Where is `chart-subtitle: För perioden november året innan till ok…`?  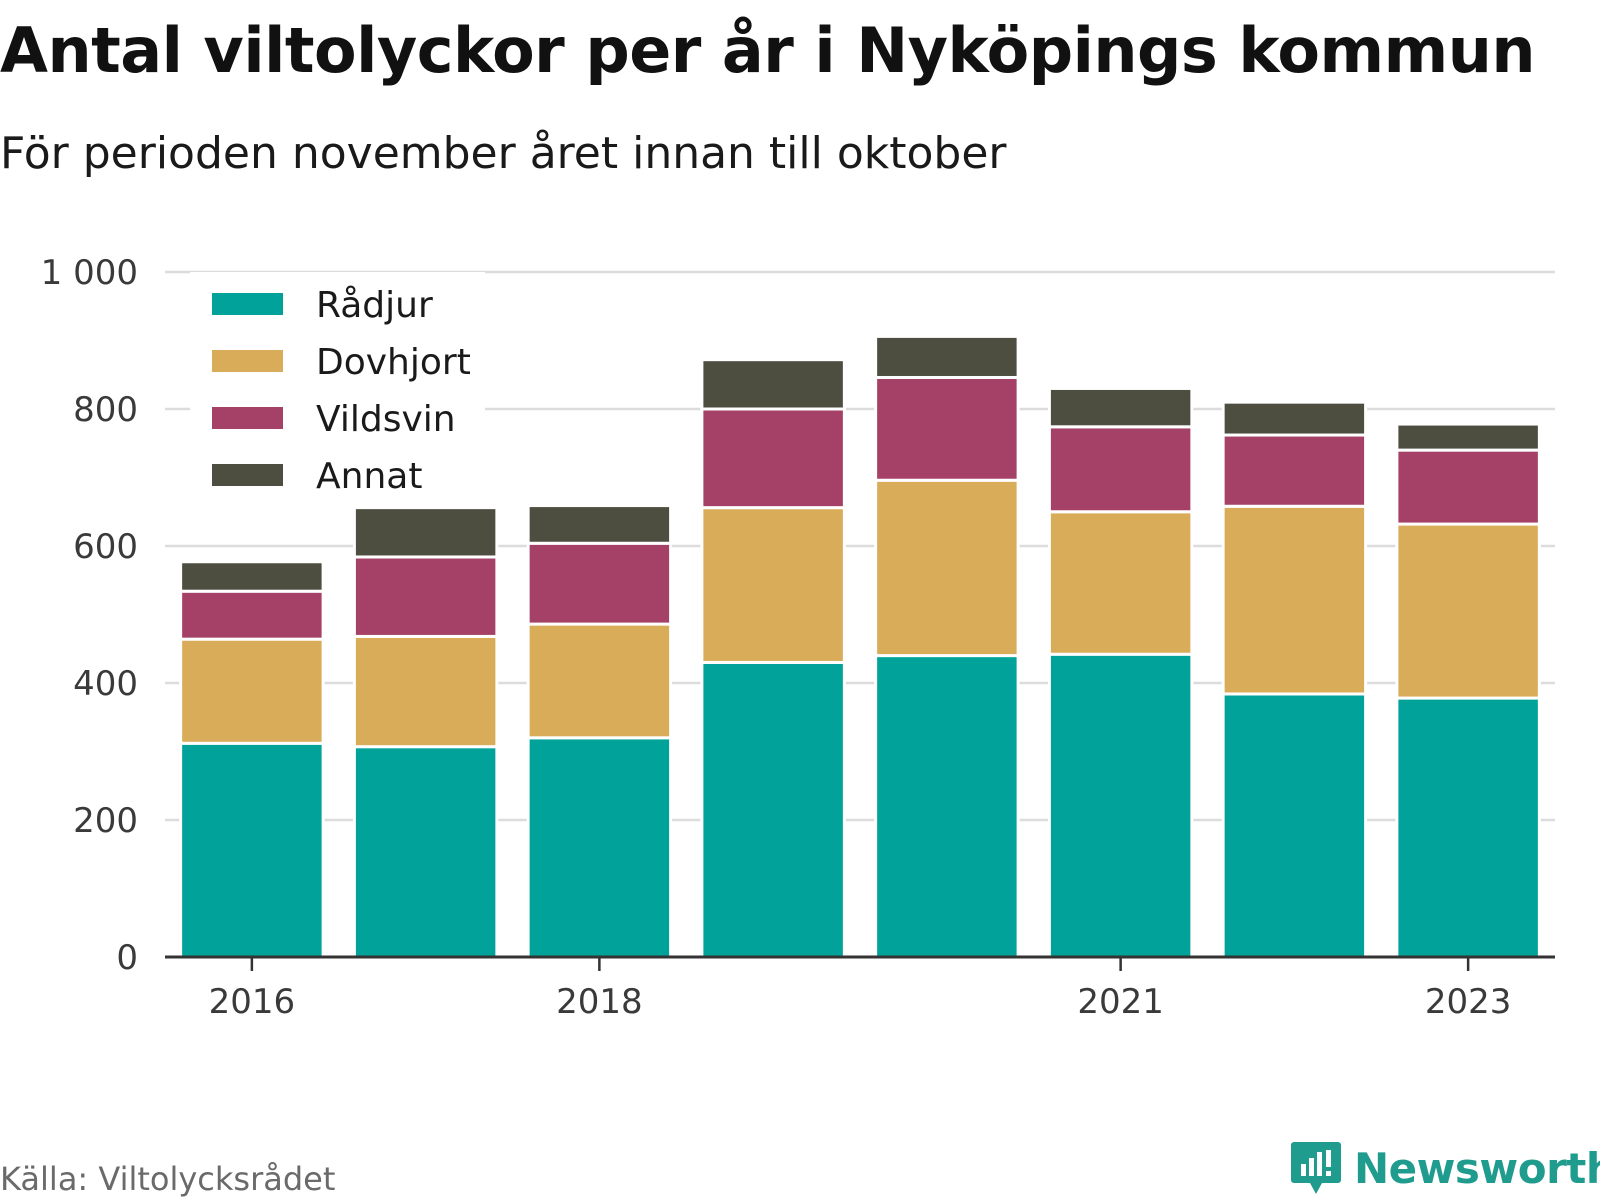 chart-subtitle: För perioden november året innan till ok… is located at coordinates (503, 153).